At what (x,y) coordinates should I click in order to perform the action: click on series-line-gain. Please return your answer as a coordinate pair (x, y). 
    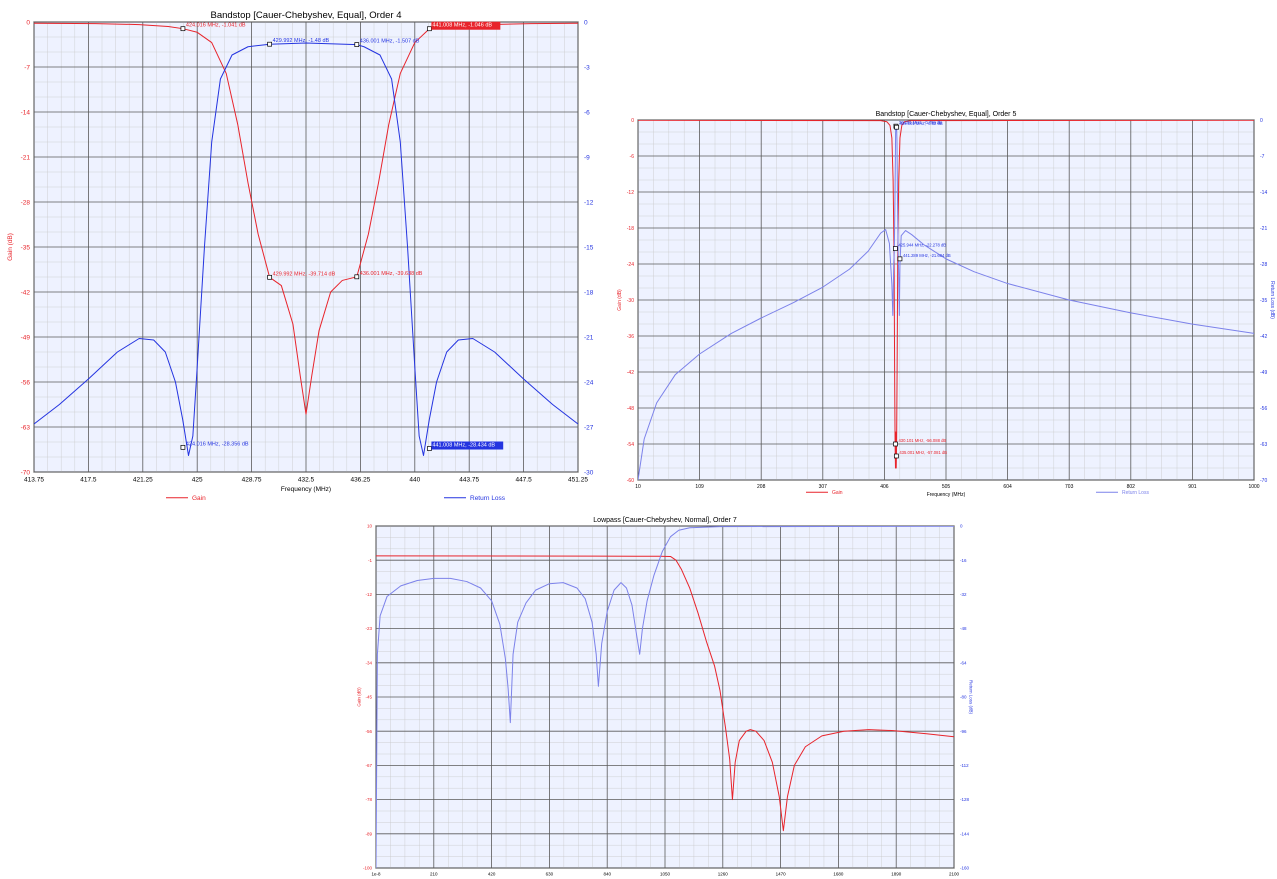
    Looking at the image, I should click on (665, 693).